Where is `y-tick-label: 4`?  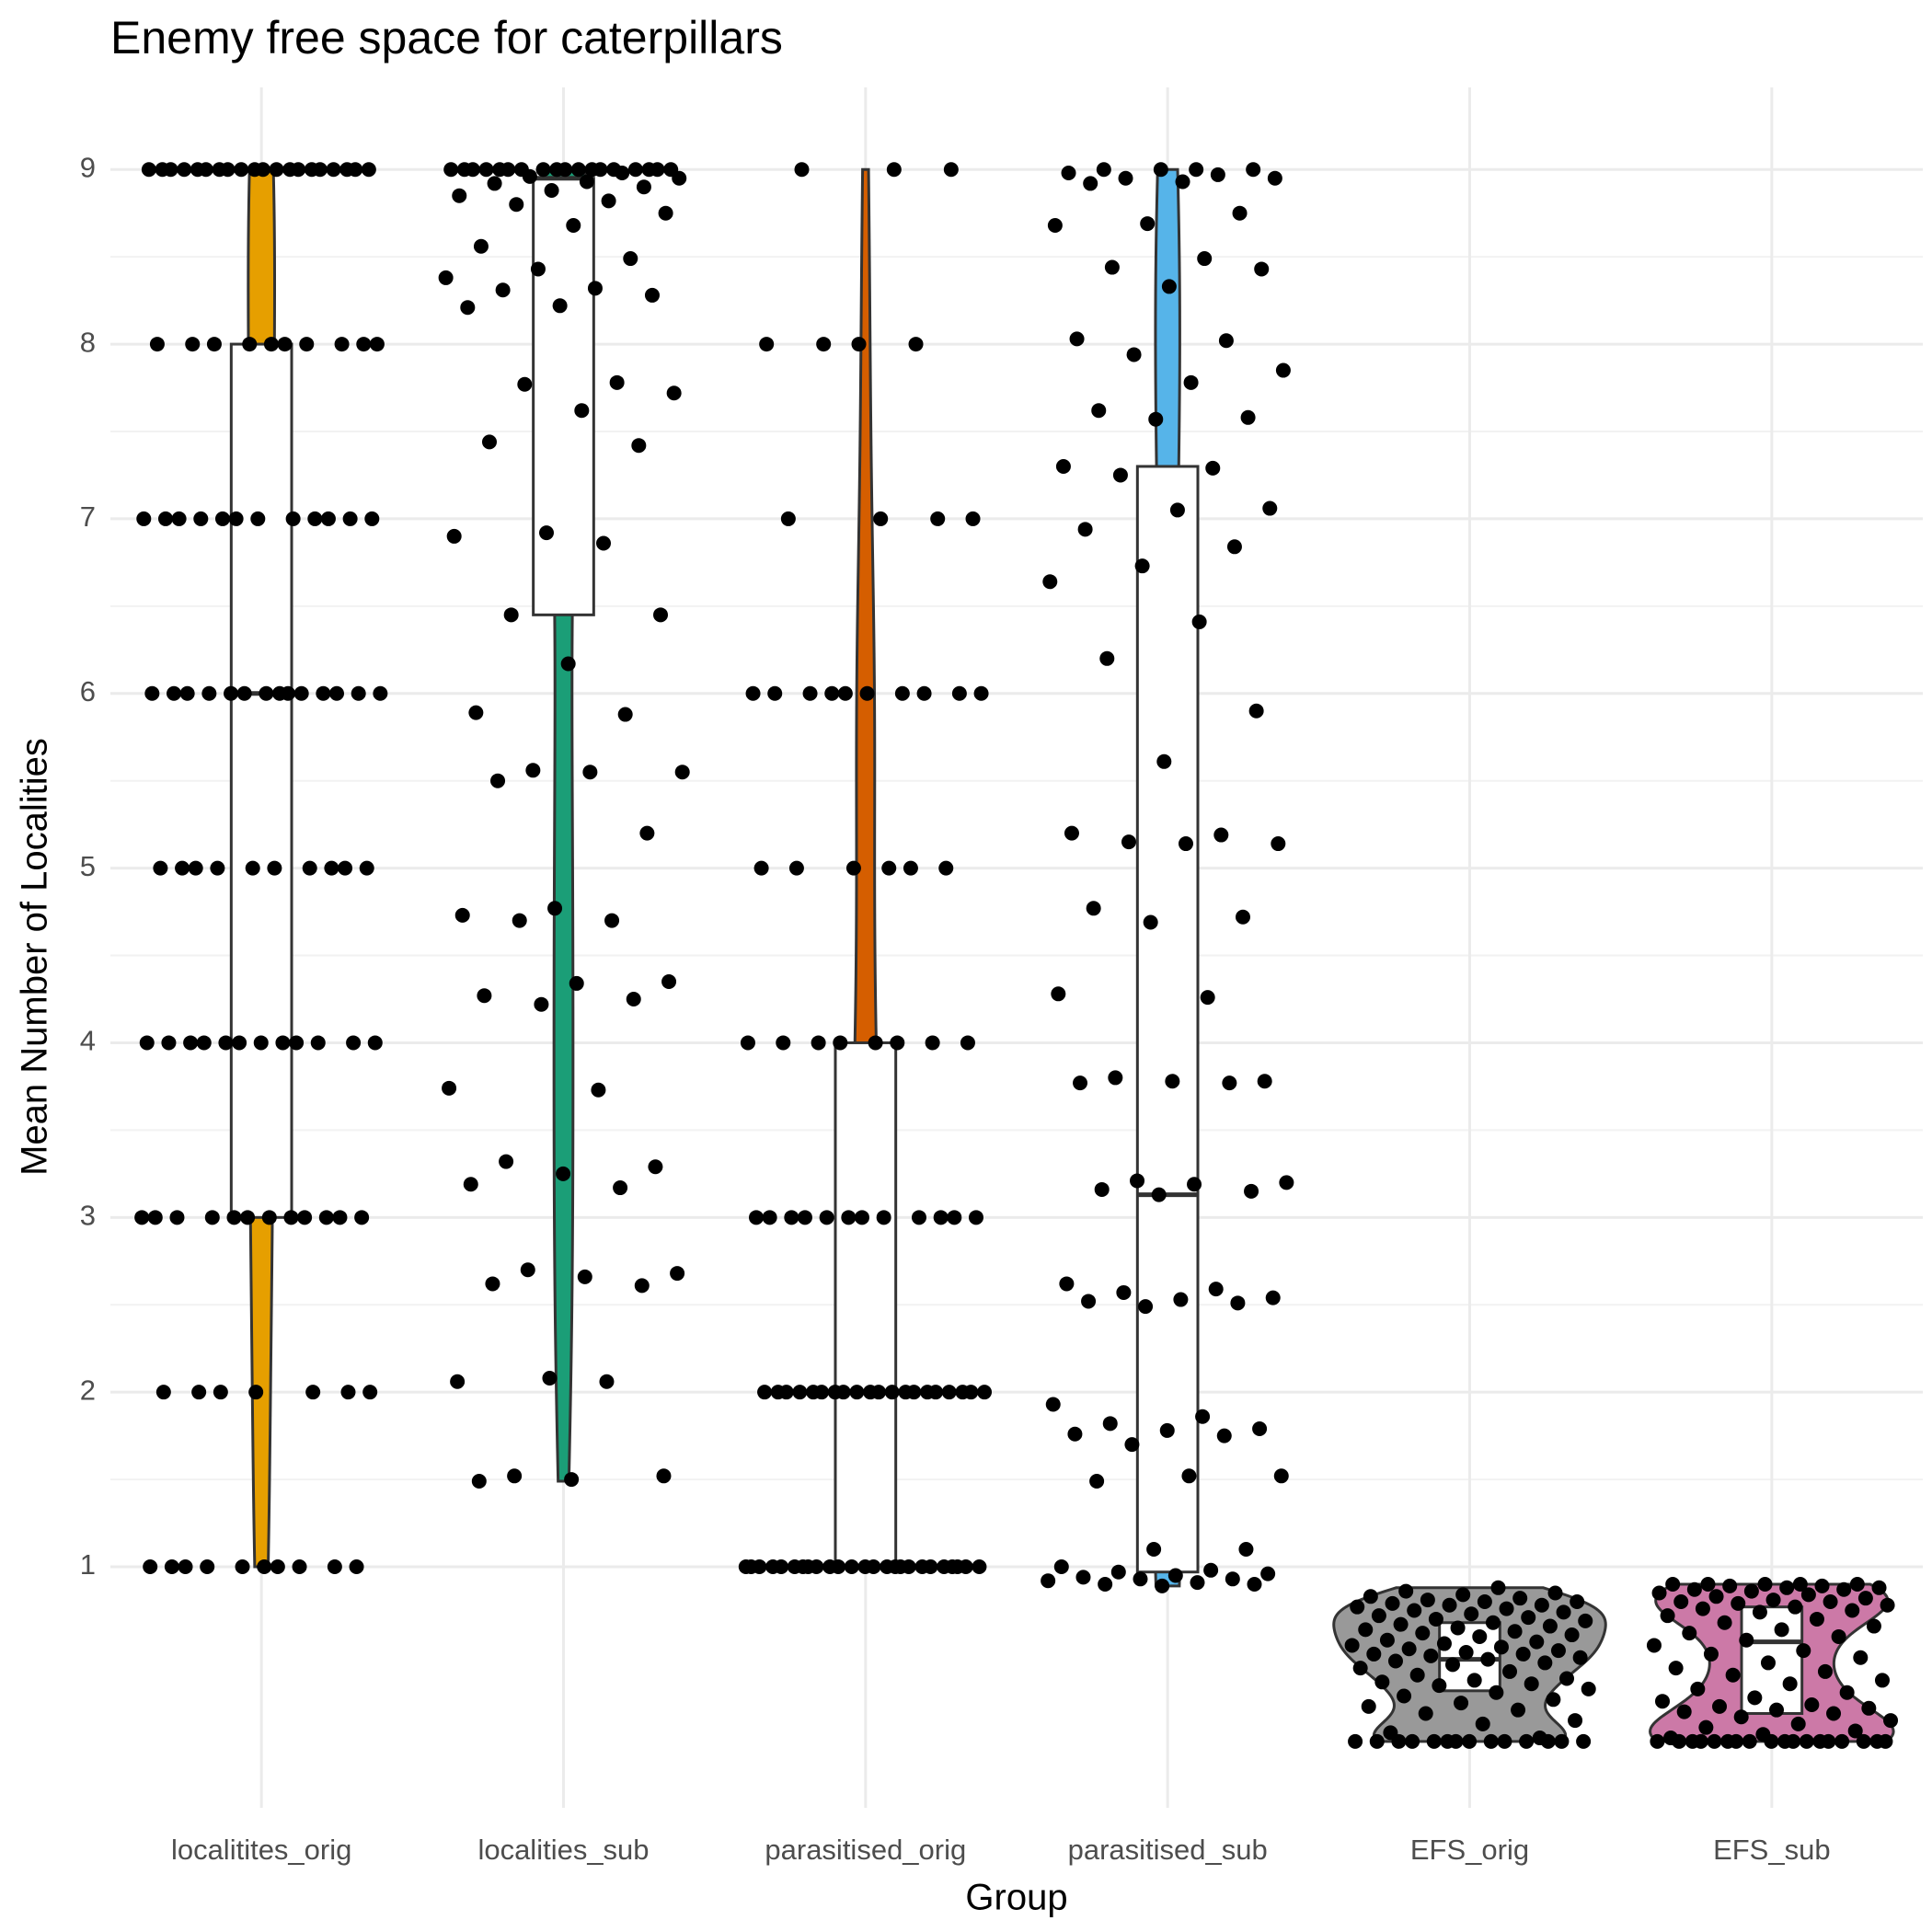
y-tick-label: 4 is located at coordinates (88, 1041).